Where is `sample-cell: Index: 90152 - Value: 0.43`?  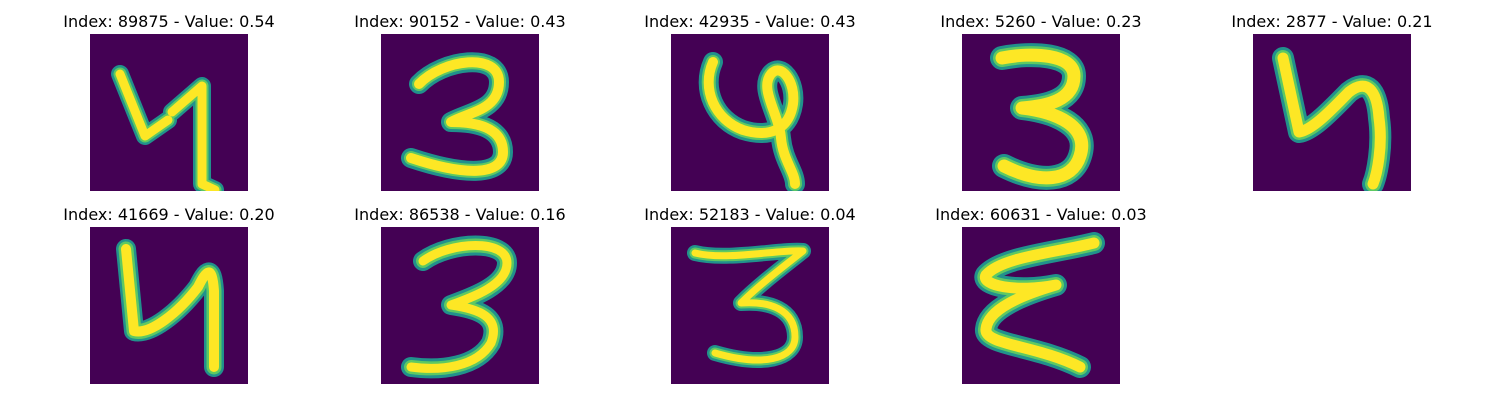
sample-cell: Index: 90152 - Value: 0.43 is located at coordinates (460, 107).